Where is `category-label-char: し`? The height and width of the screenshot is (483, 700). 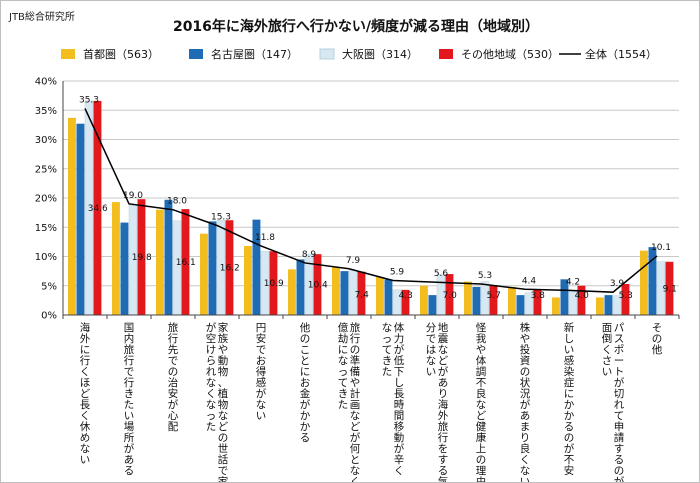 category-label-char: し is located at coordinates (569, 339).